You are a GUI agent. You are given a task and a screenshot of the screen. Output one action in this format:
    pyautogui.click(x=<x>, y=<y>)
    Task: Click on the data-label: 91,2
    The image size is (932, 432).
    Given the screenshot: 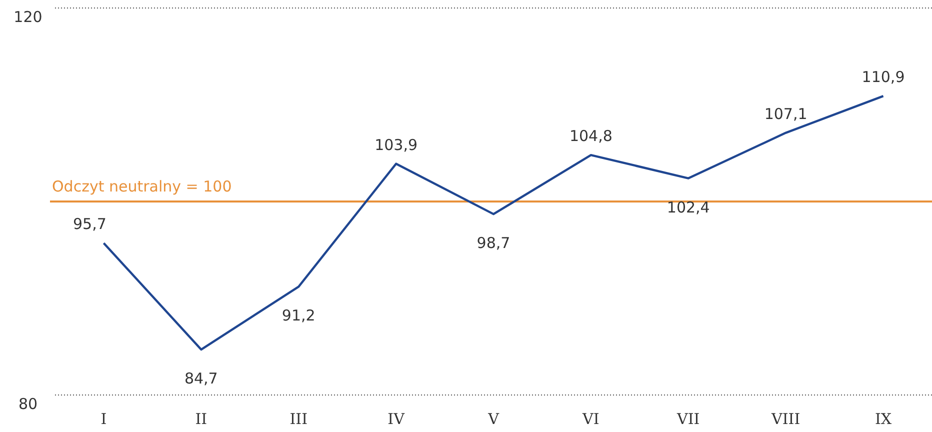 What is the action you would take?
    pyautogui.click(x=299, y=315)
    